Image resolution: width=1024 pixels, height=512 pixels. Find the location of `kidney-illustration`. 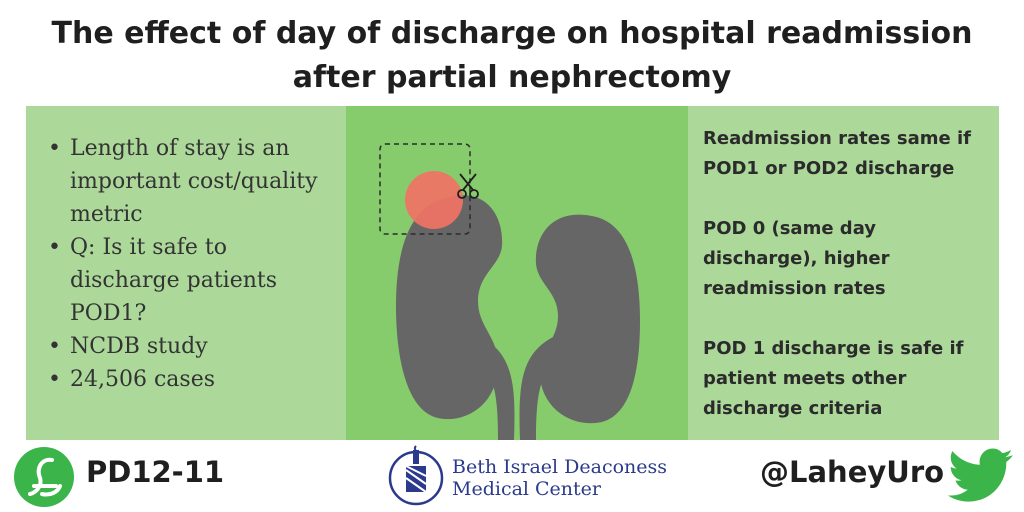

kidney-illustration is located at coordinates (509, 291).